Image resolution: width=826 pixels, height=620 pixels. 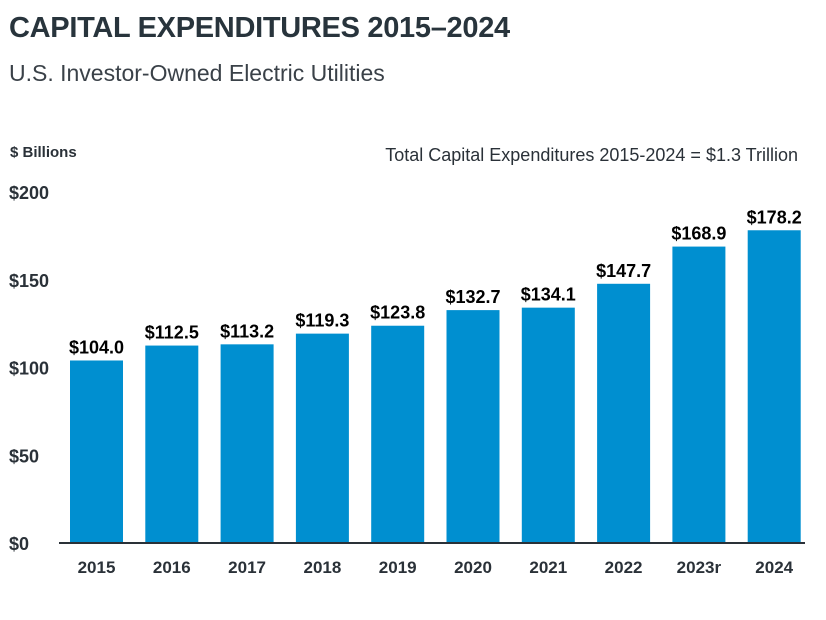 What do you see at coordinates (172, 444) in the screenshot?
I see `bar-2016` at bounding box center [172, 444].